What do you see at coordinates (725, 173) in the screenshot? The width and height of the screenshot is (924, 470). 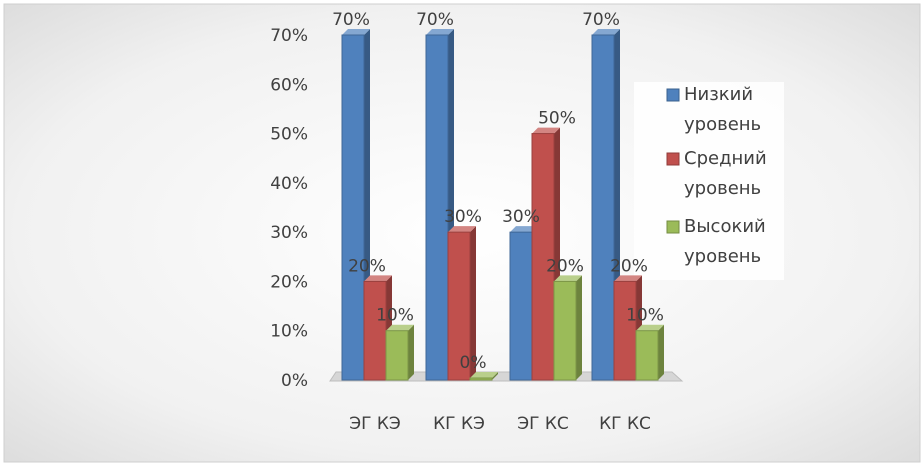 I see `legend-label: Средний уровень` at bounding box center [725, 173].